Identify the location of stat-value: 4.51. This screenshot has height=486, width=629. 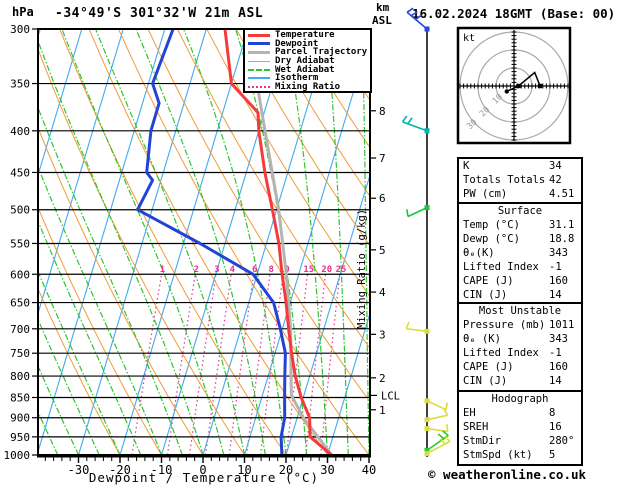
(562, 194).